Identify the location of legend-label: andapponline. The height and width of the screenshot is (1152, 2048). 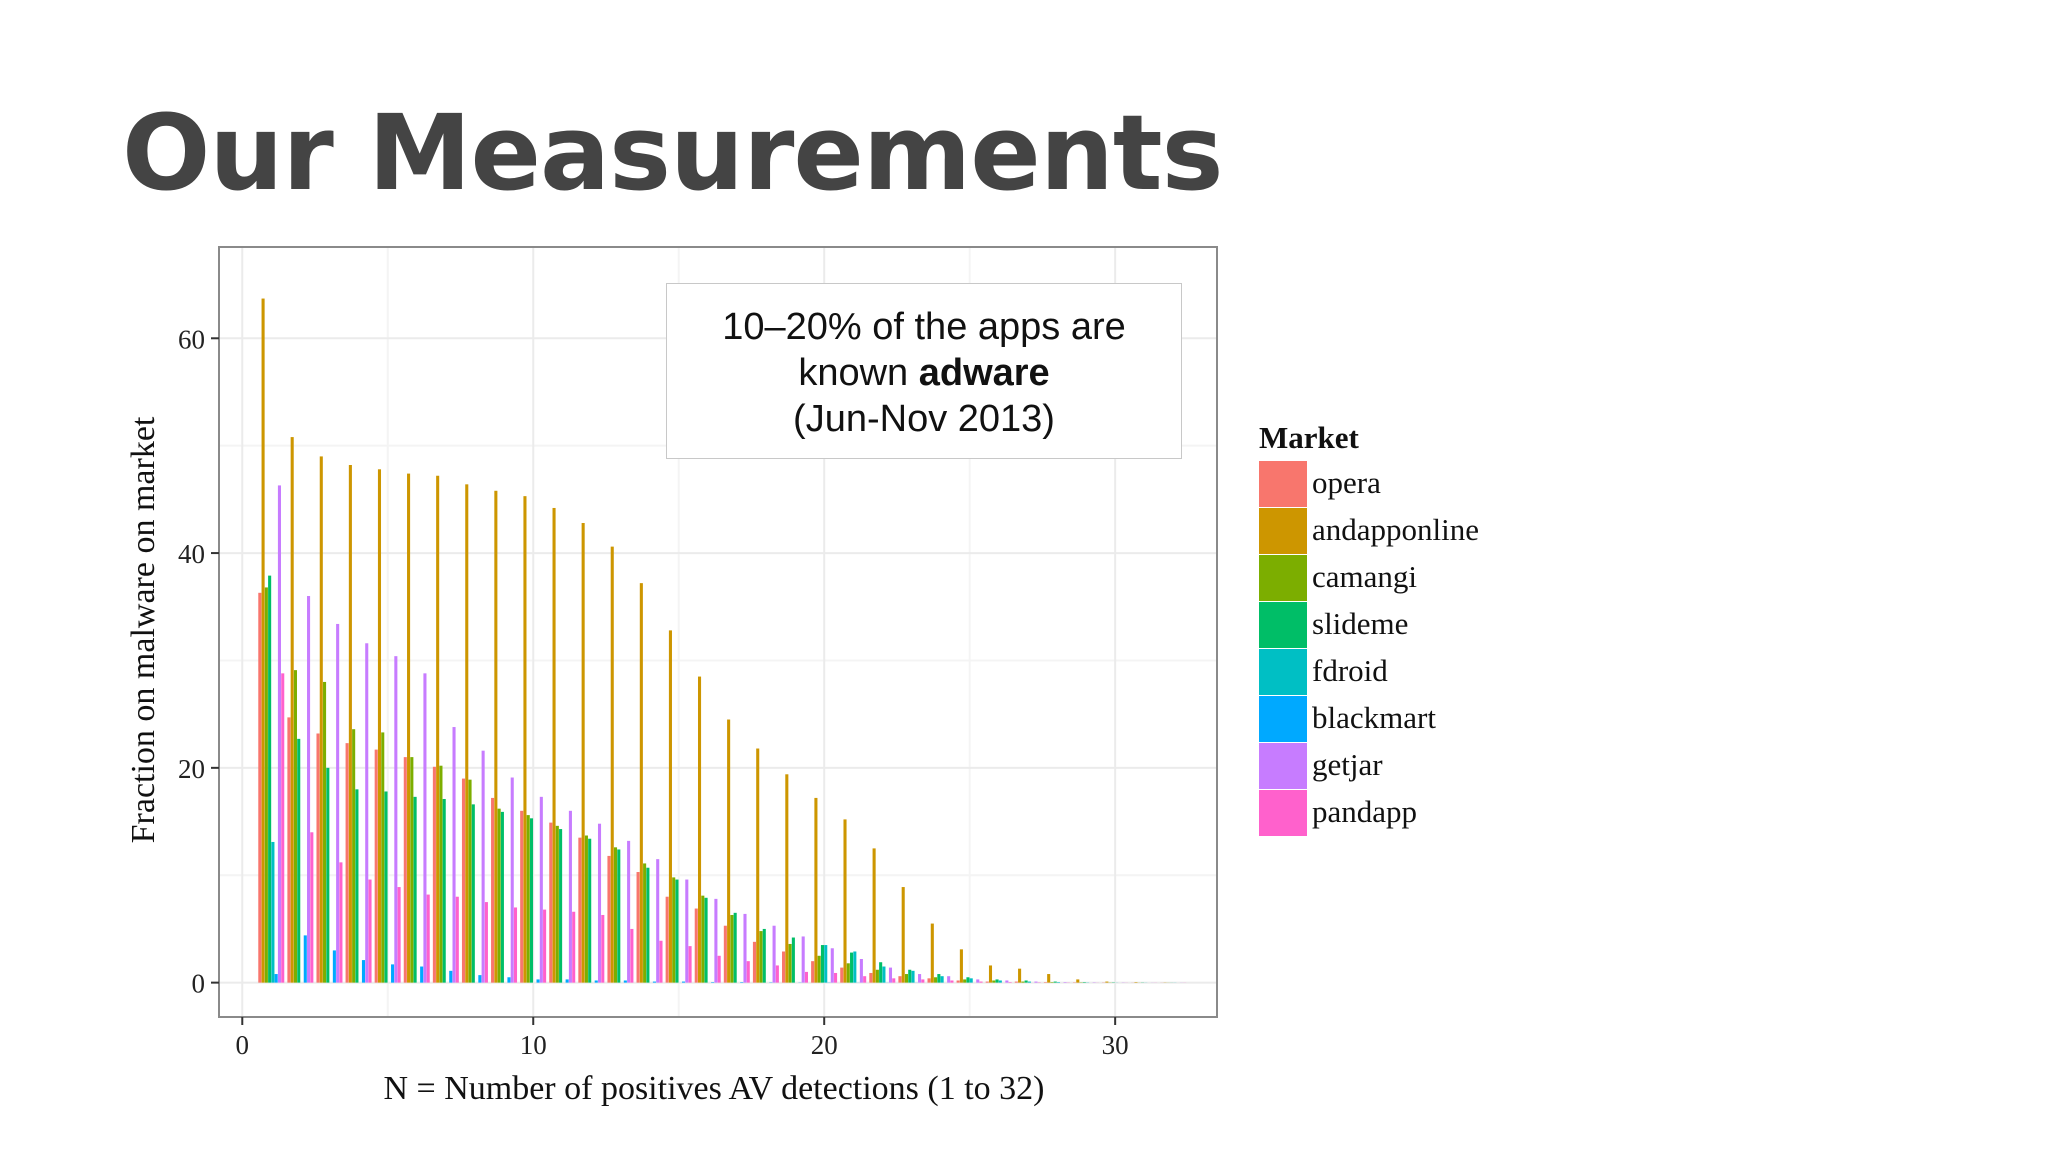
(1396, 529).